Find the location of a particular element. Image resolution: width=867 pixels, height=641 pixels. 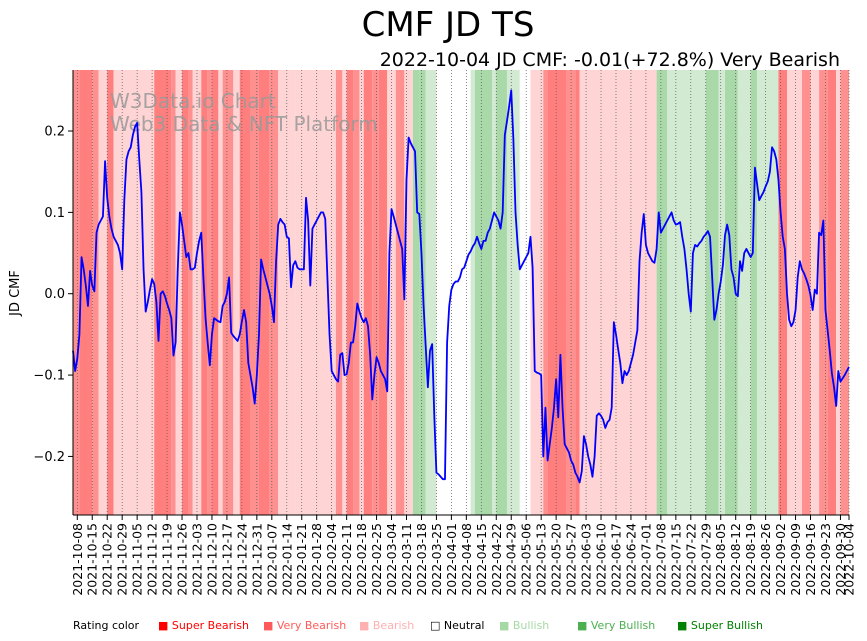

x-tick-label-5: 2021-11-12 is located at coordinates (152, 559).